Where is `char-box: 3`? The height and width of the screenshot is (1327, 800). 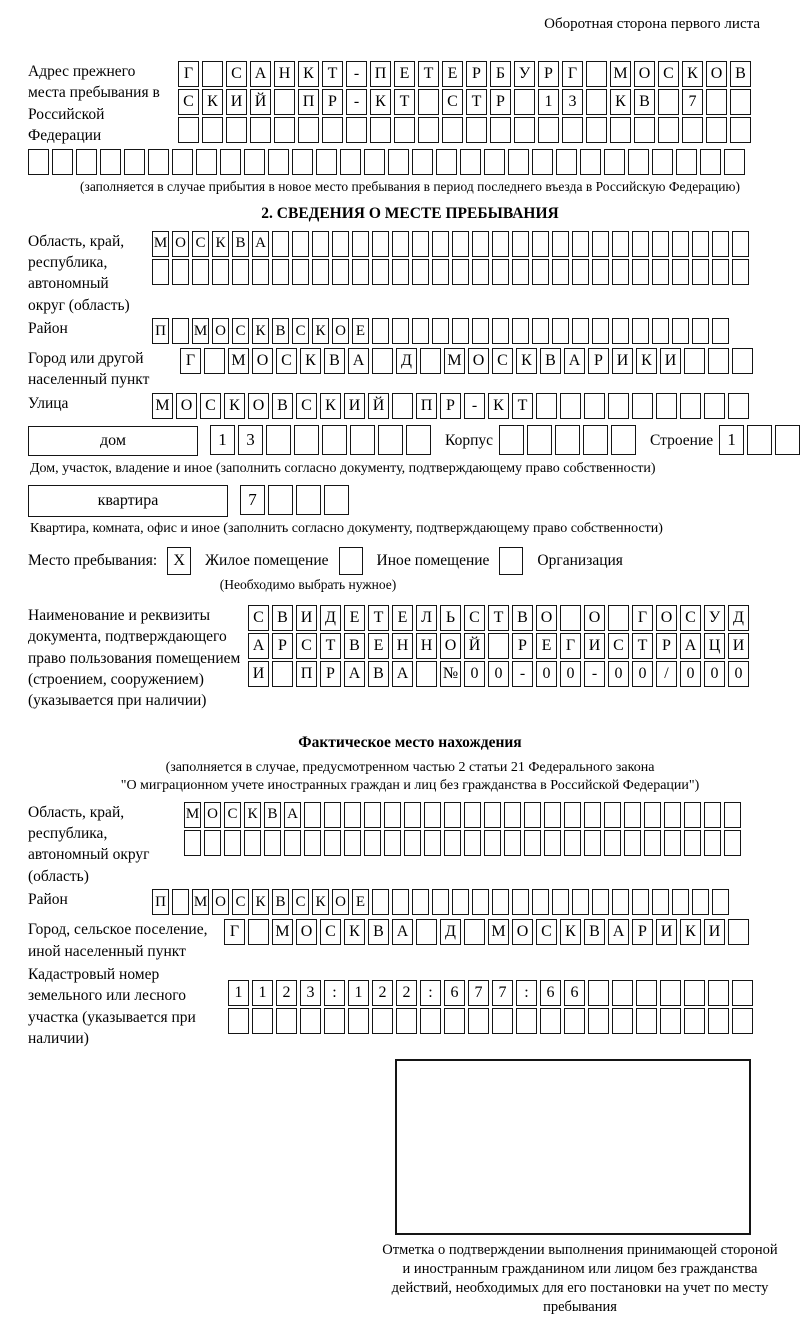
char-box: 3 is located at coordinates (310, 992).